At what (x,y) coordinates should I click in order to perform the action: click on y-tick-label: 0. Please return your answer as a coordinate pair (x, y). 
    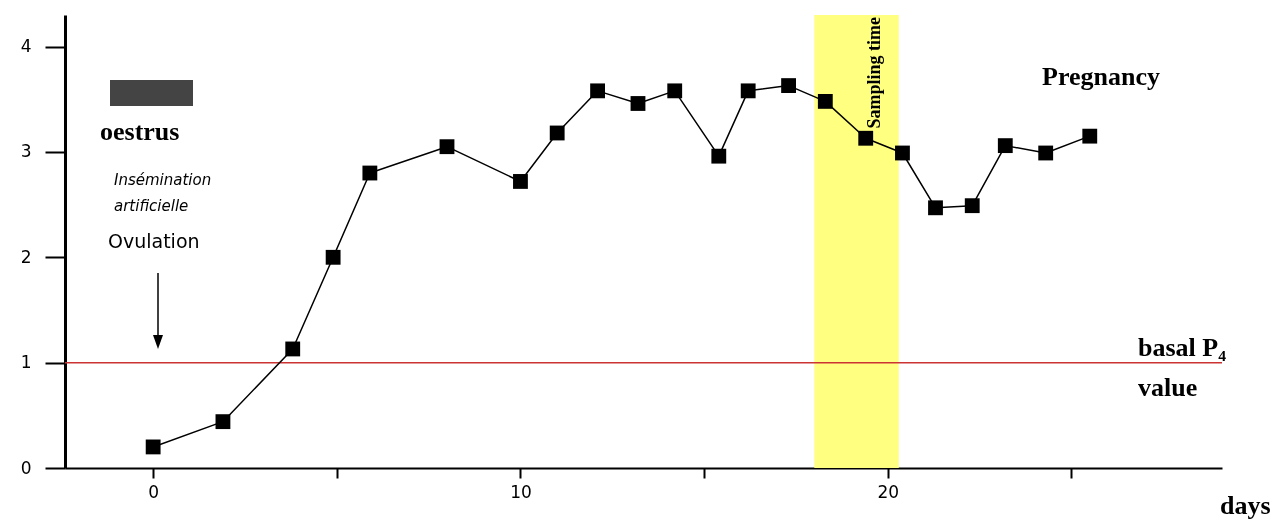
    Looking at the image, I should click on (26, 467).